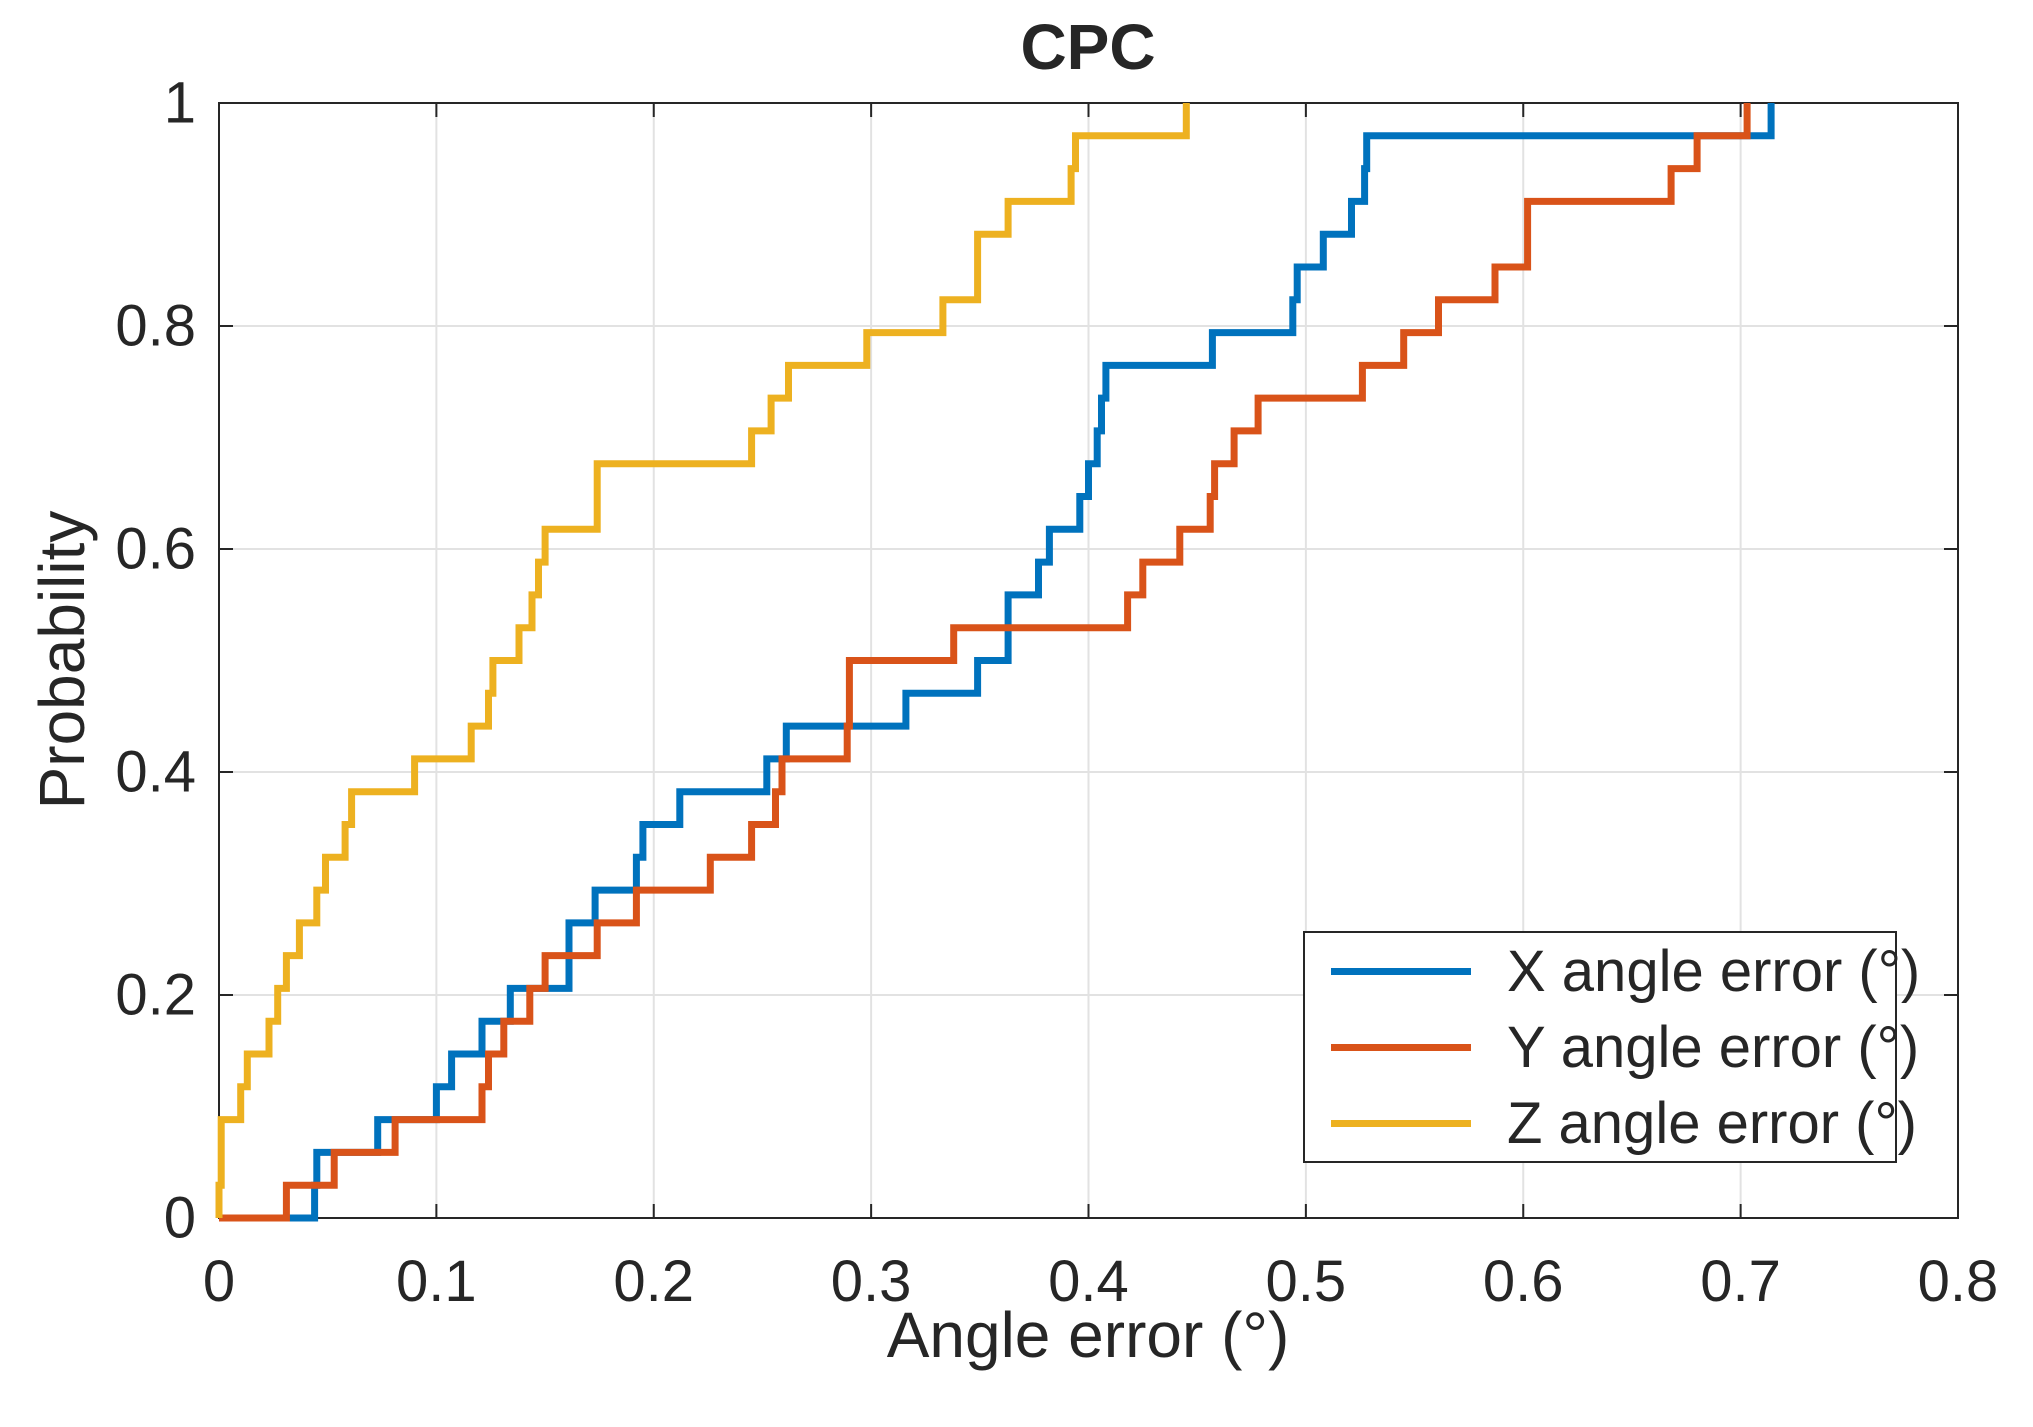 The width and height of the screenshot is (2033, 1427). What do you see at coordinates (179, 103) in the screenshot?
I see `y-tick-label: 1` at bounding box center [179, 103].